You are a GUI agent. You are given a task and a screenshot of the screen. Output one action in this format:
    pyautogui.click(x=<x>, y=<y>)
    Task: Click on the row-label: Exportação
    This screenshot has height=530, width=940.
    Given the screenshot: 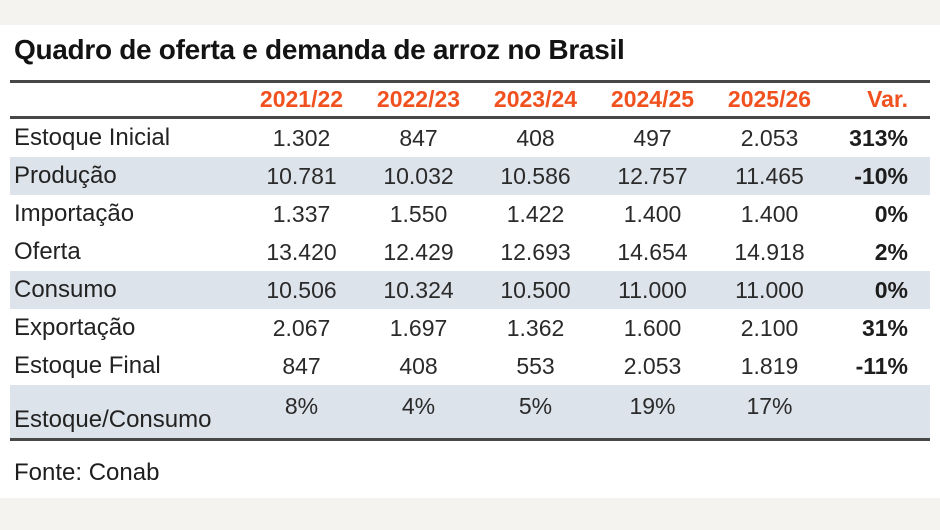 What is the action you would take?
    pyautogui.click(x=75, y=327)
    